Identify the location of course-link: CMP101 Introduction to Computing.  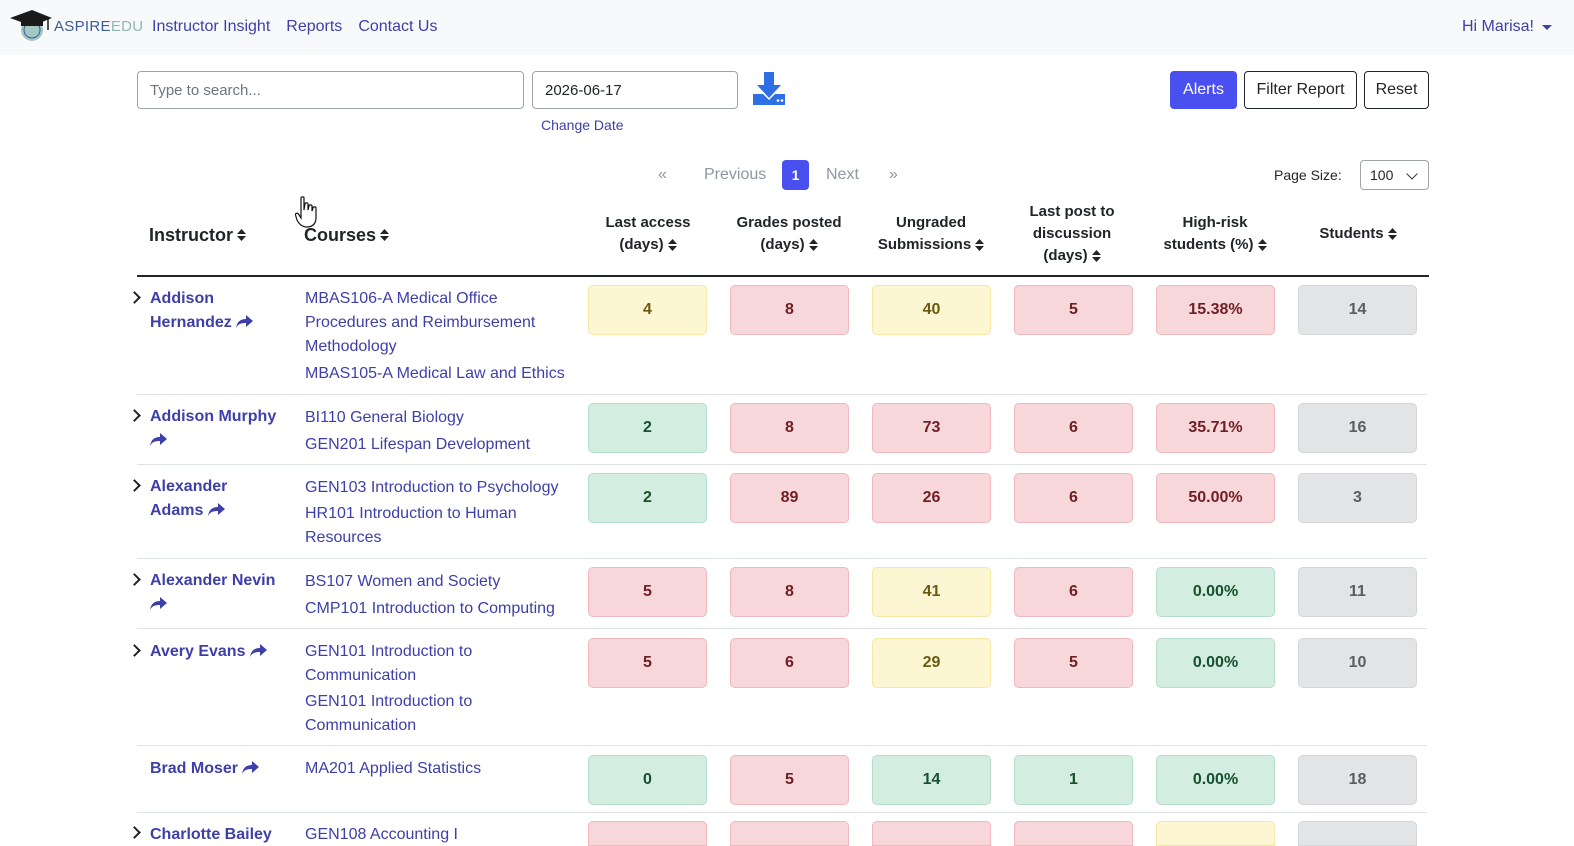
(430, 608).